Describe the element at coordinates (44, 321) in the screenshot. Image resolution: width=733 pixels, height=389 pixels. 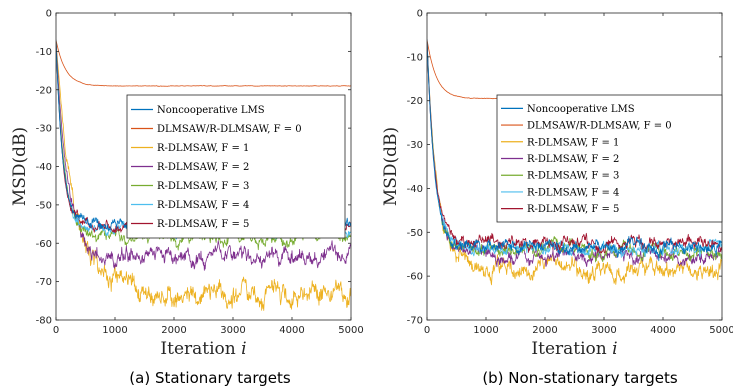
I see `y-tick-label: -80` at that location.